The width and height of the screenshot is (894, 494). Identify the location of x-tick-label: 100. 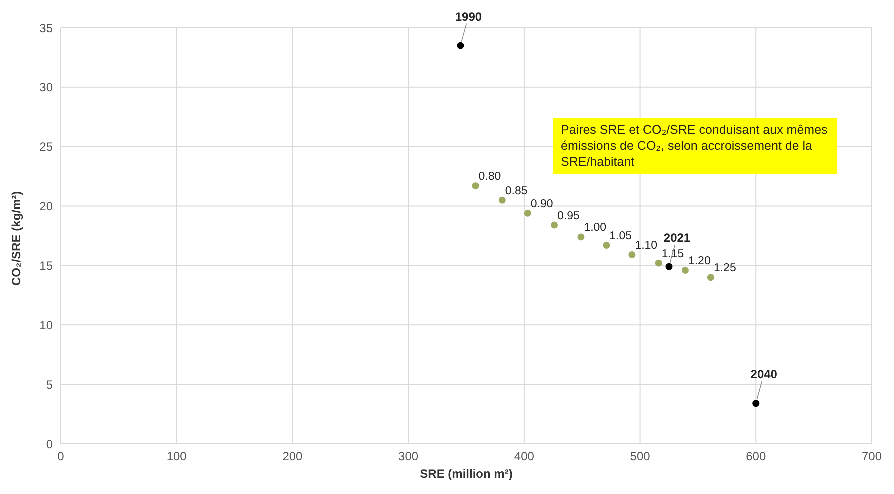
(177, 457).